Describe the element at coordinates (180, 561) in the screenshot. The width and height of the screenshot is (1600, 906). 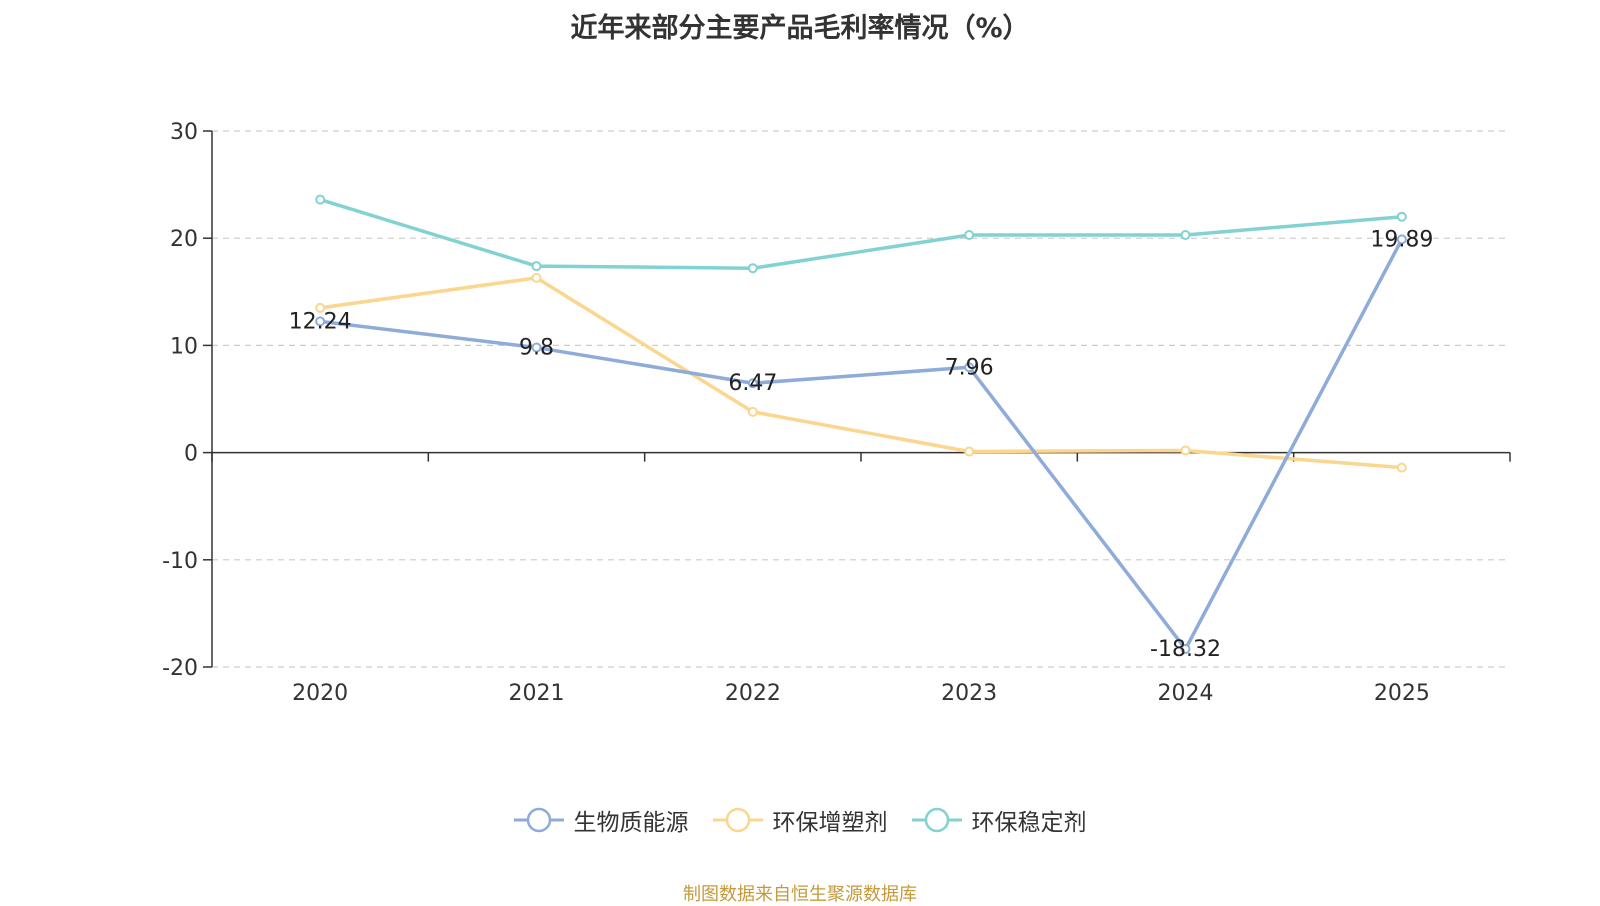
I see `y-tick-label: -10` at that location.